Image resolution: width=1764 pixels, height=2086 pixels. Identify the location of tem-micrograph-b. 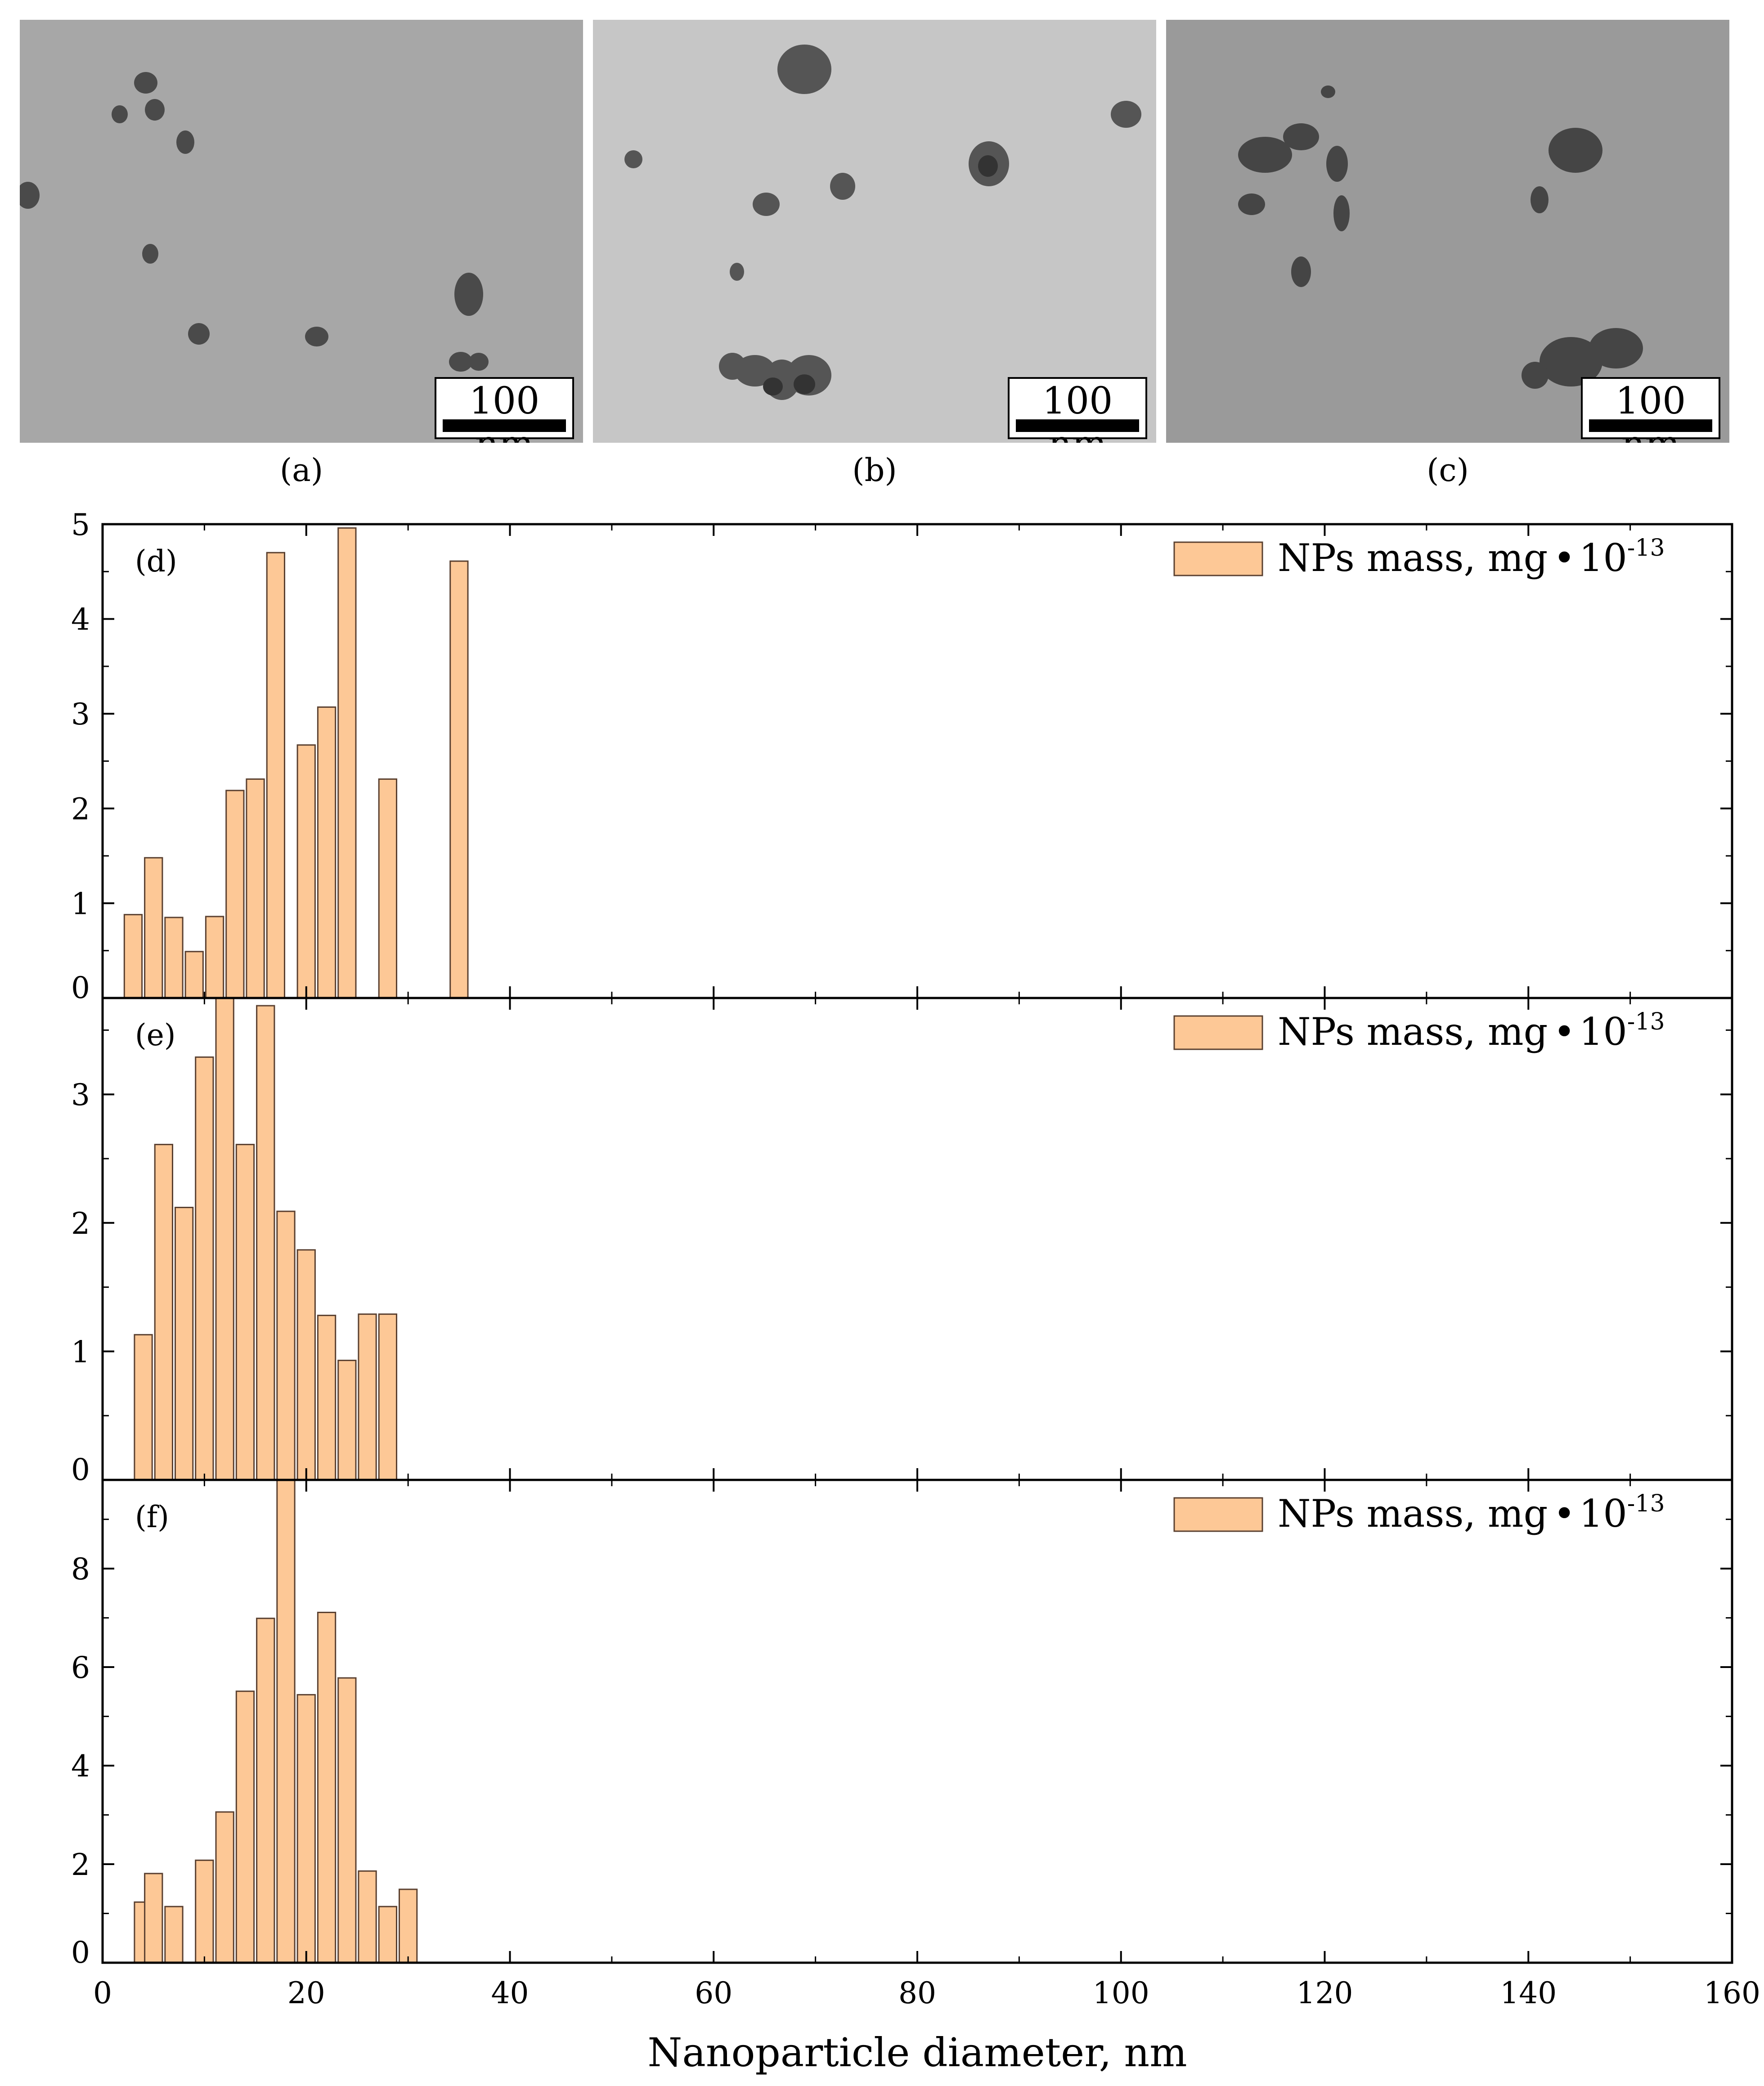
(874, 231).